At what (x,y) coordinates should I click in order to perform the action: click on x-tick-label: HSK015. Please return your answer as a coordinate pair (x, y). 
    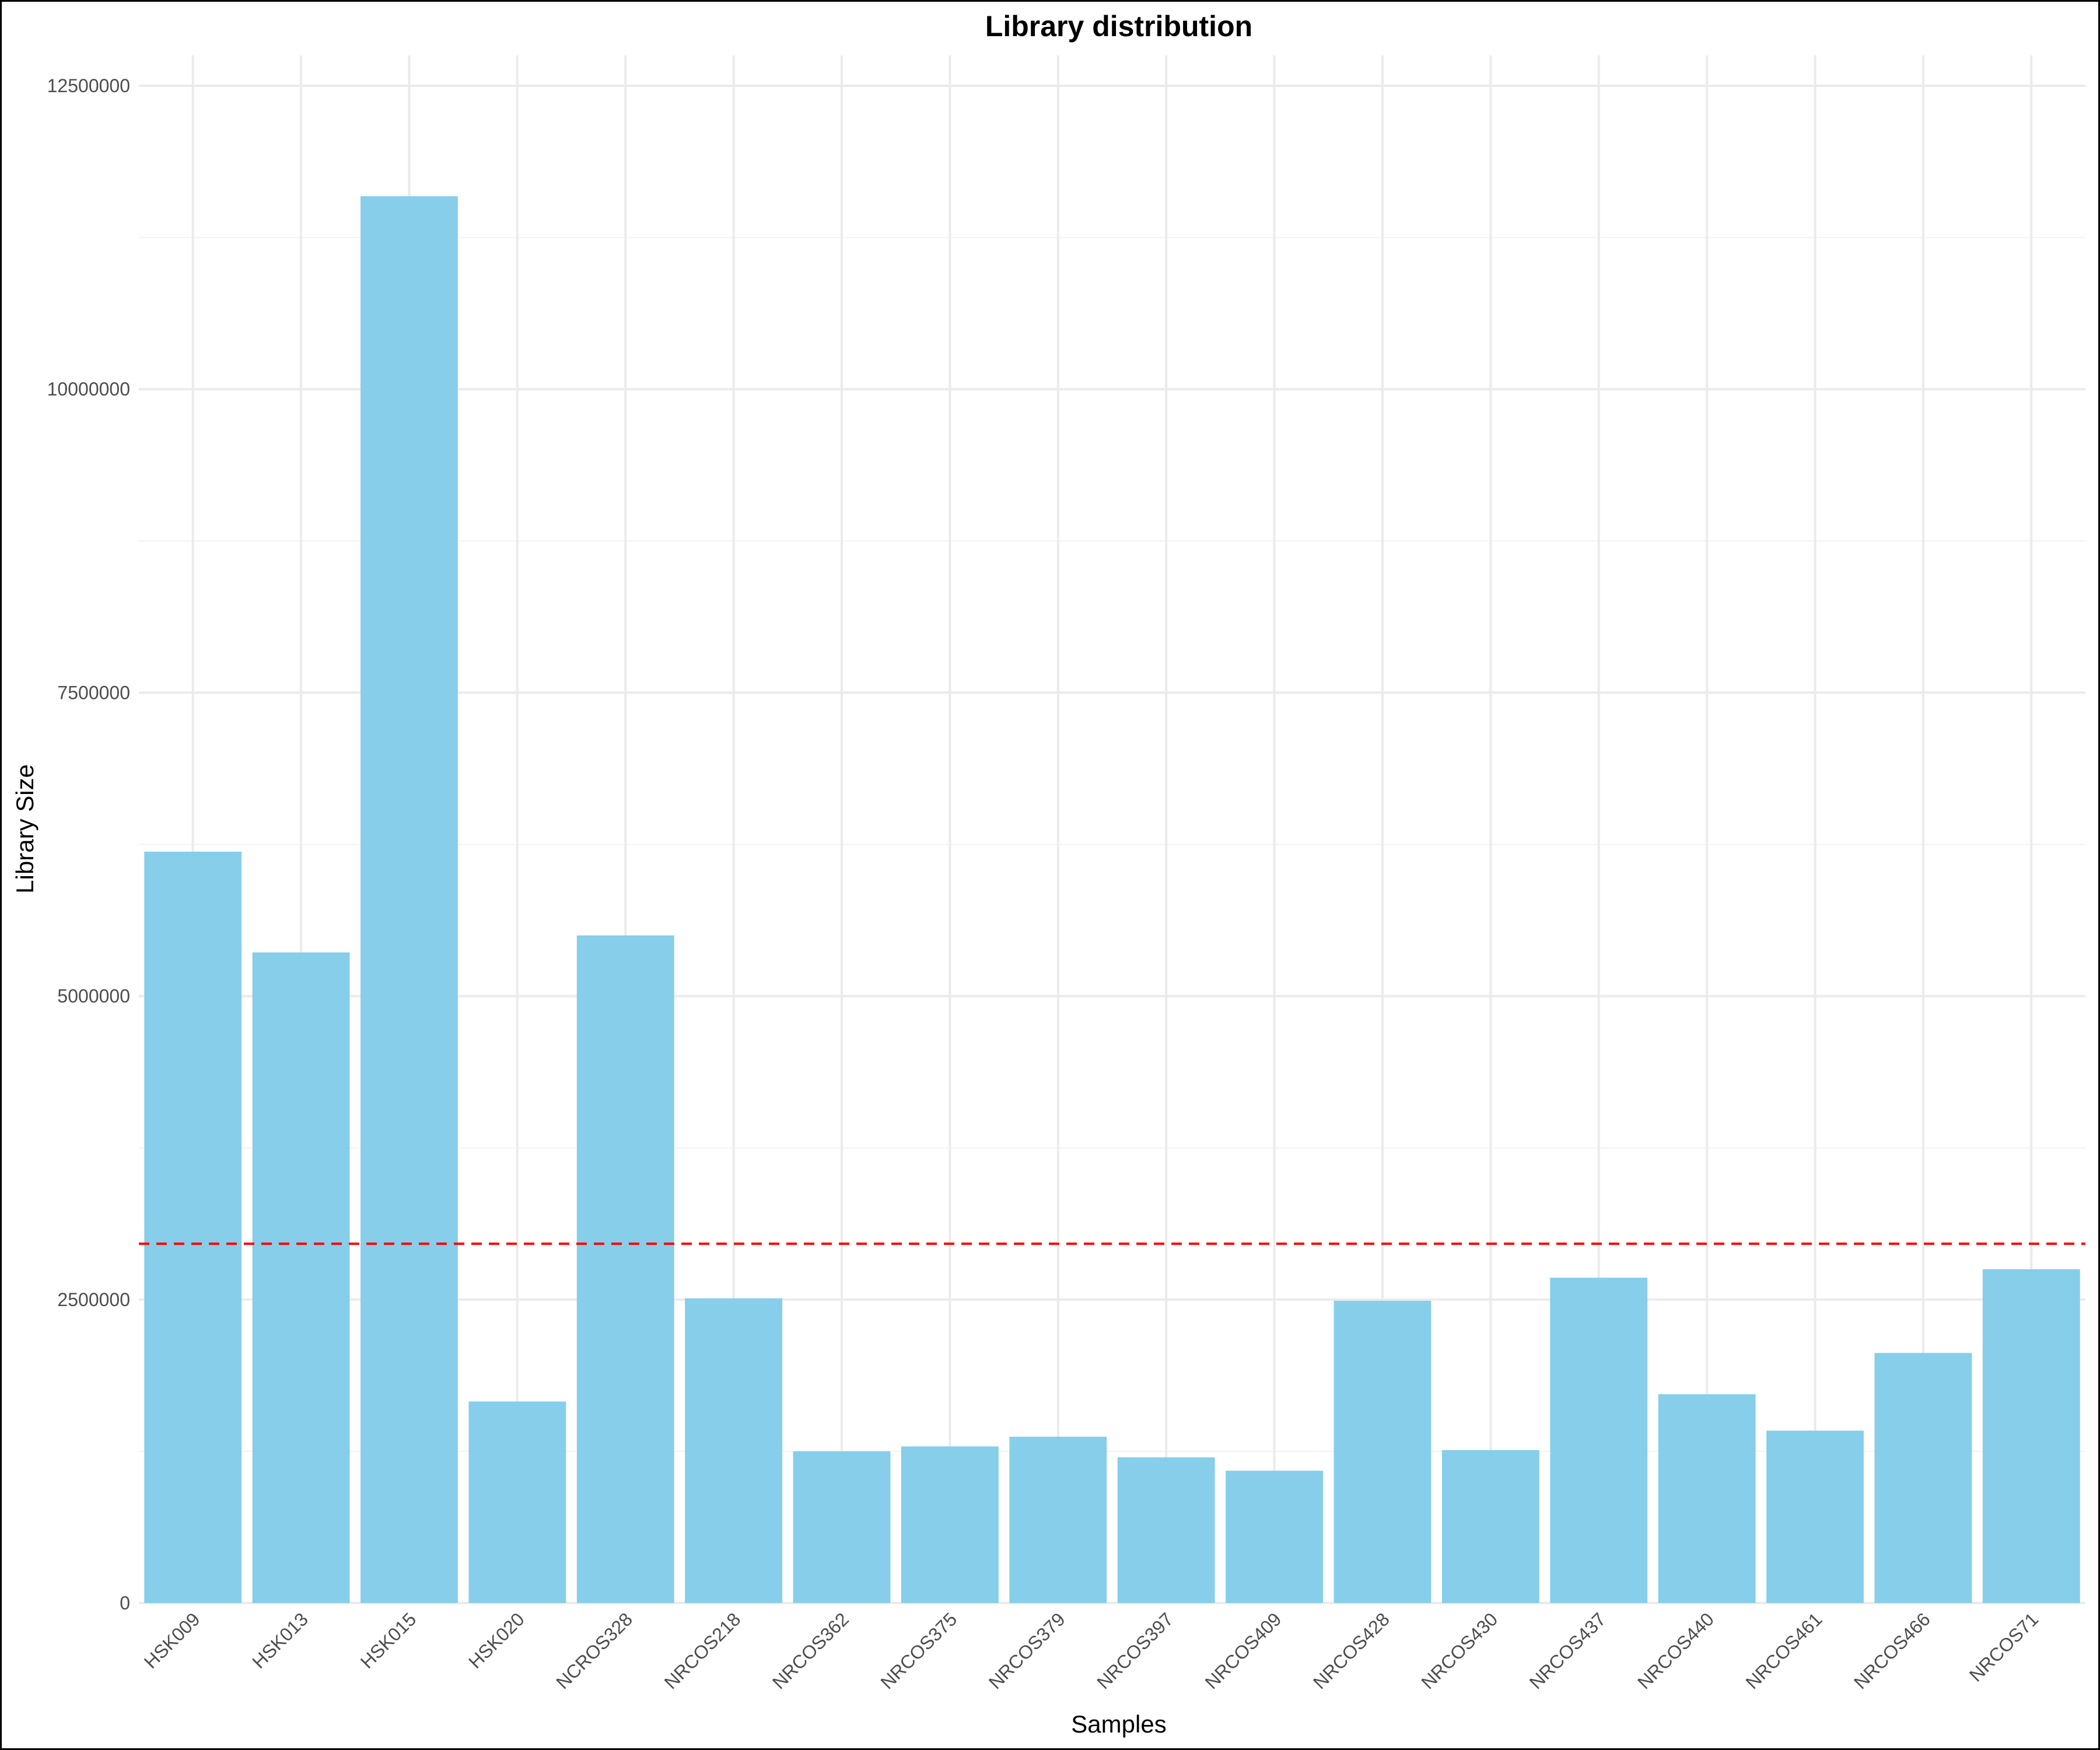
    Looking at the image, I should click on (388, 1640).